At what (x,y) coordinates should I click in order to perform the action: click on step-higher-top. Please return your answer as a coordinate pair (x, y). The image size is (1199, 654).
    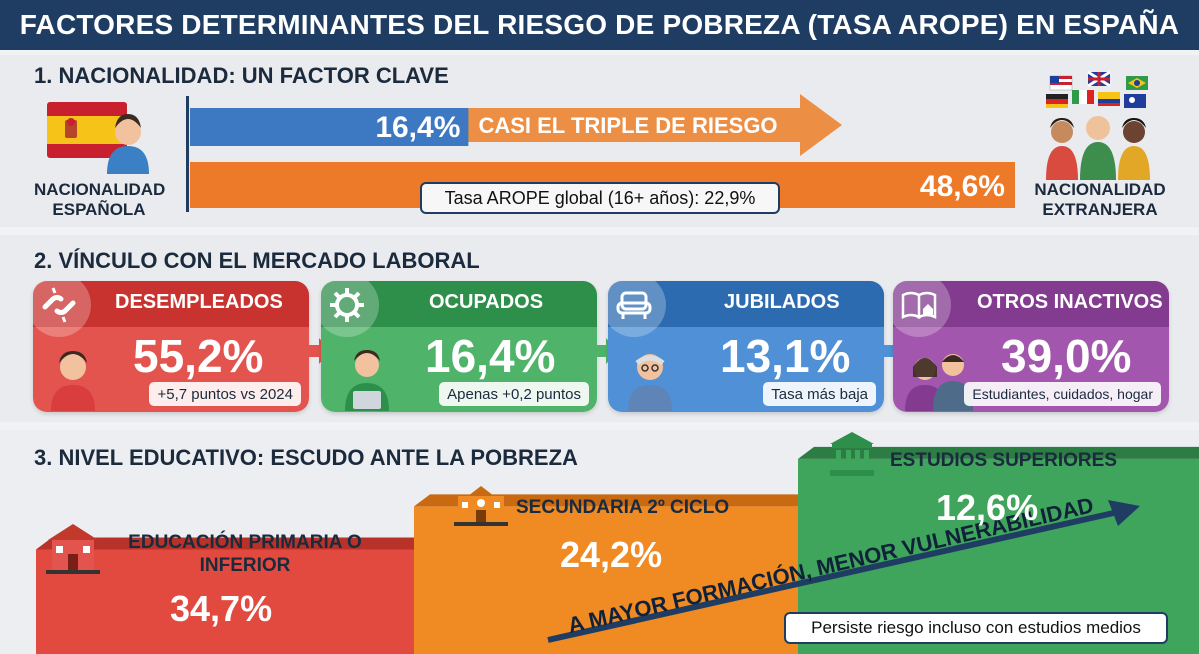
    Looking at the image, I should click on (998, 452).